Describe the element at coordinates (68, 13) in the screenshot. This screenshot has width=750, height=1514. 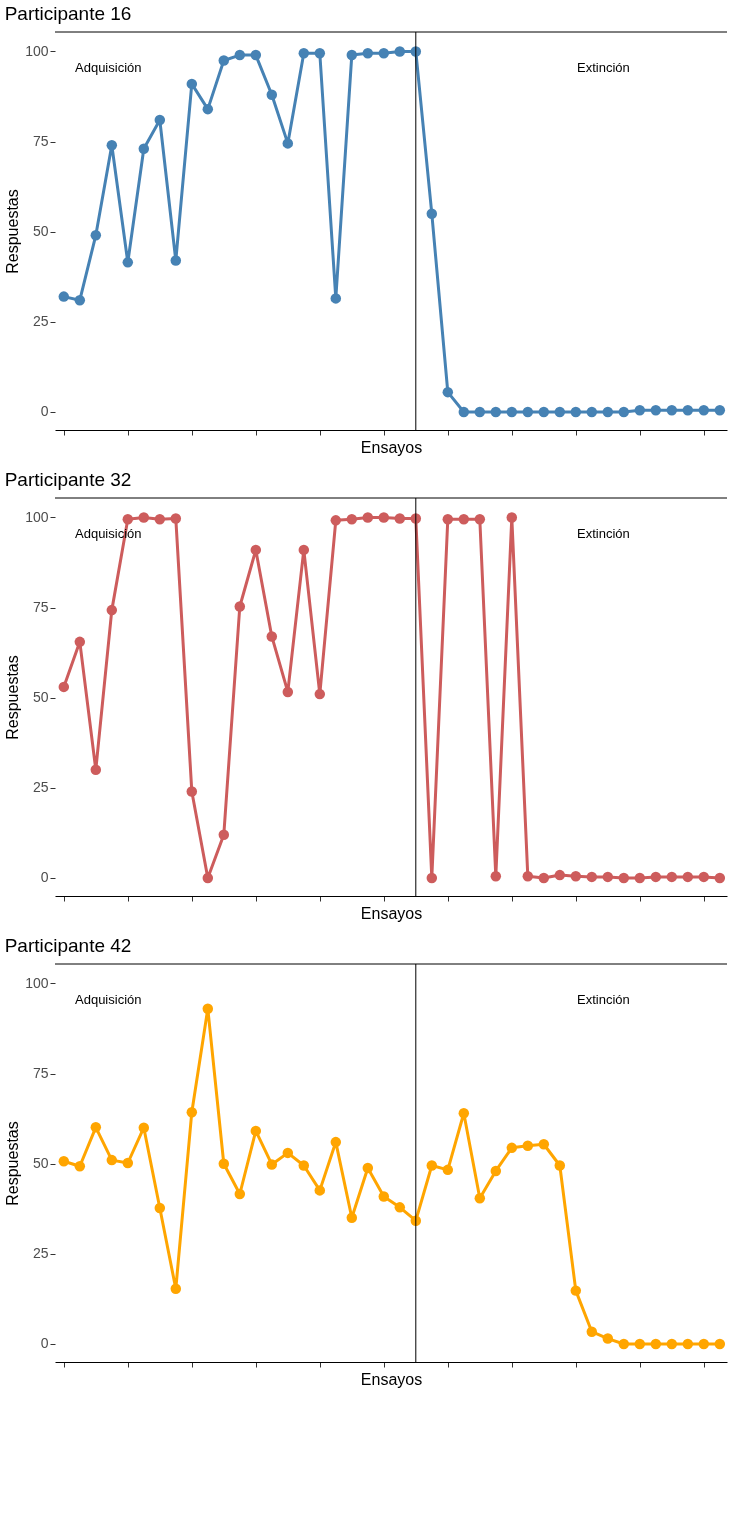
I see `chart-title: Participante 16` at that location.